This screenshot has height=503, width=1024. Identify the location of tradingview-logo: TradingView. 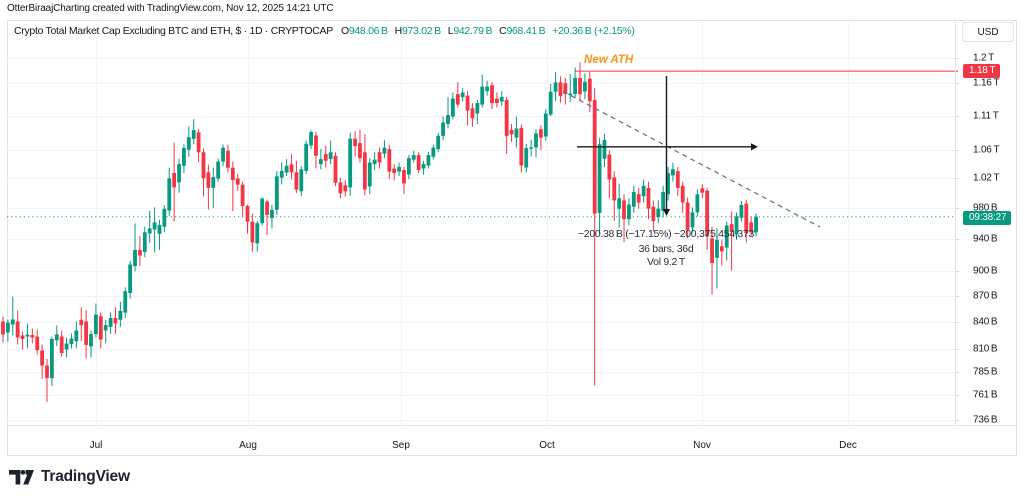
(69, 477).